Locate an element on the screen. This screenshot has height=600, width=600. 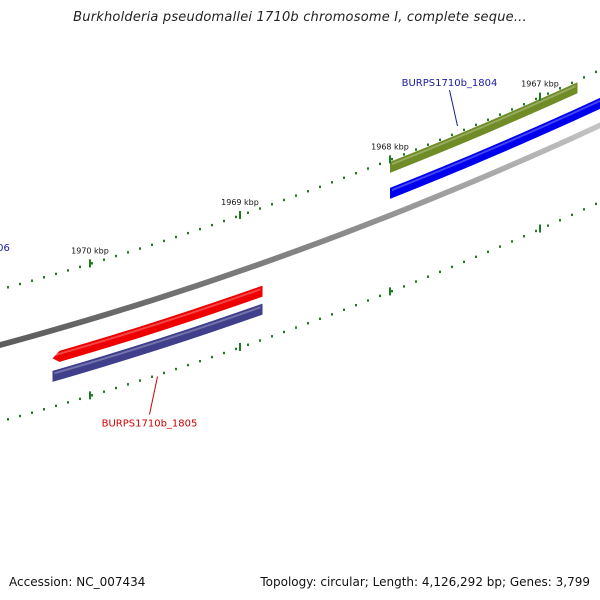
gene-label: BURPS1710b_1806 is located at coordinates (5, 248).